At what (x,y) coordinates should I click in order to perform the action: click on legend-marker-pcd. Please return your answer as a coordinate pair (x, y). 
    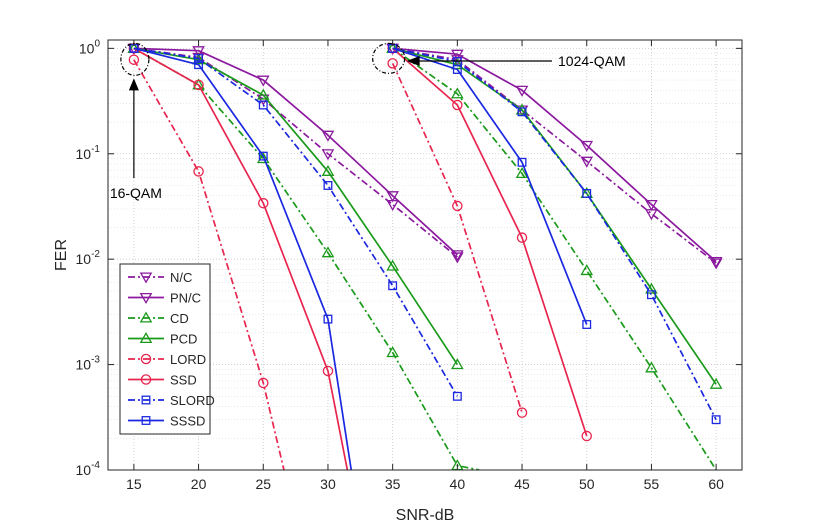
    Looking at the image, I should click on (146, 337).